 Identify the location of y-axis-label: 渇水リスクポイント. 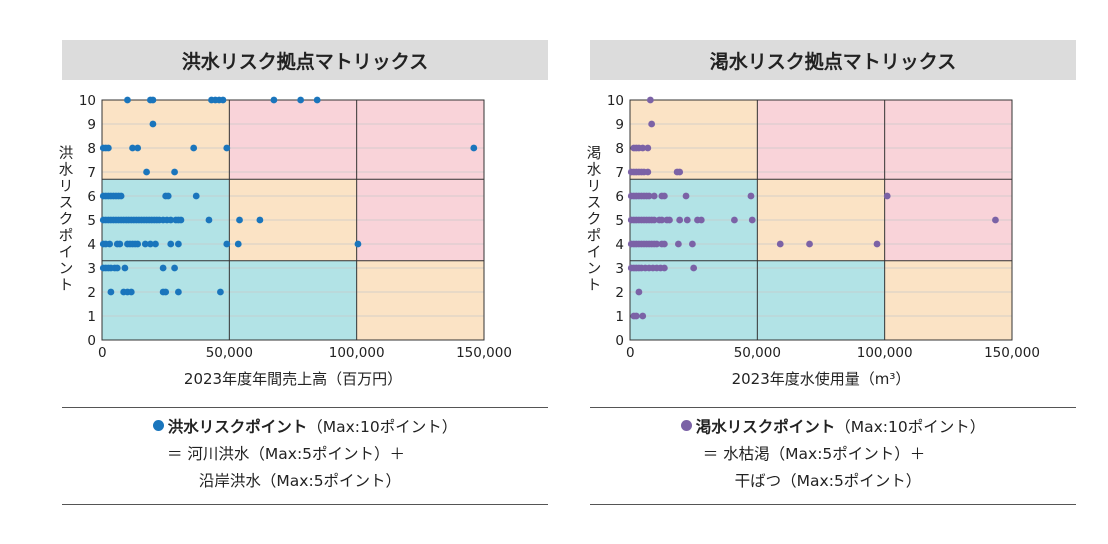
(594, 219).